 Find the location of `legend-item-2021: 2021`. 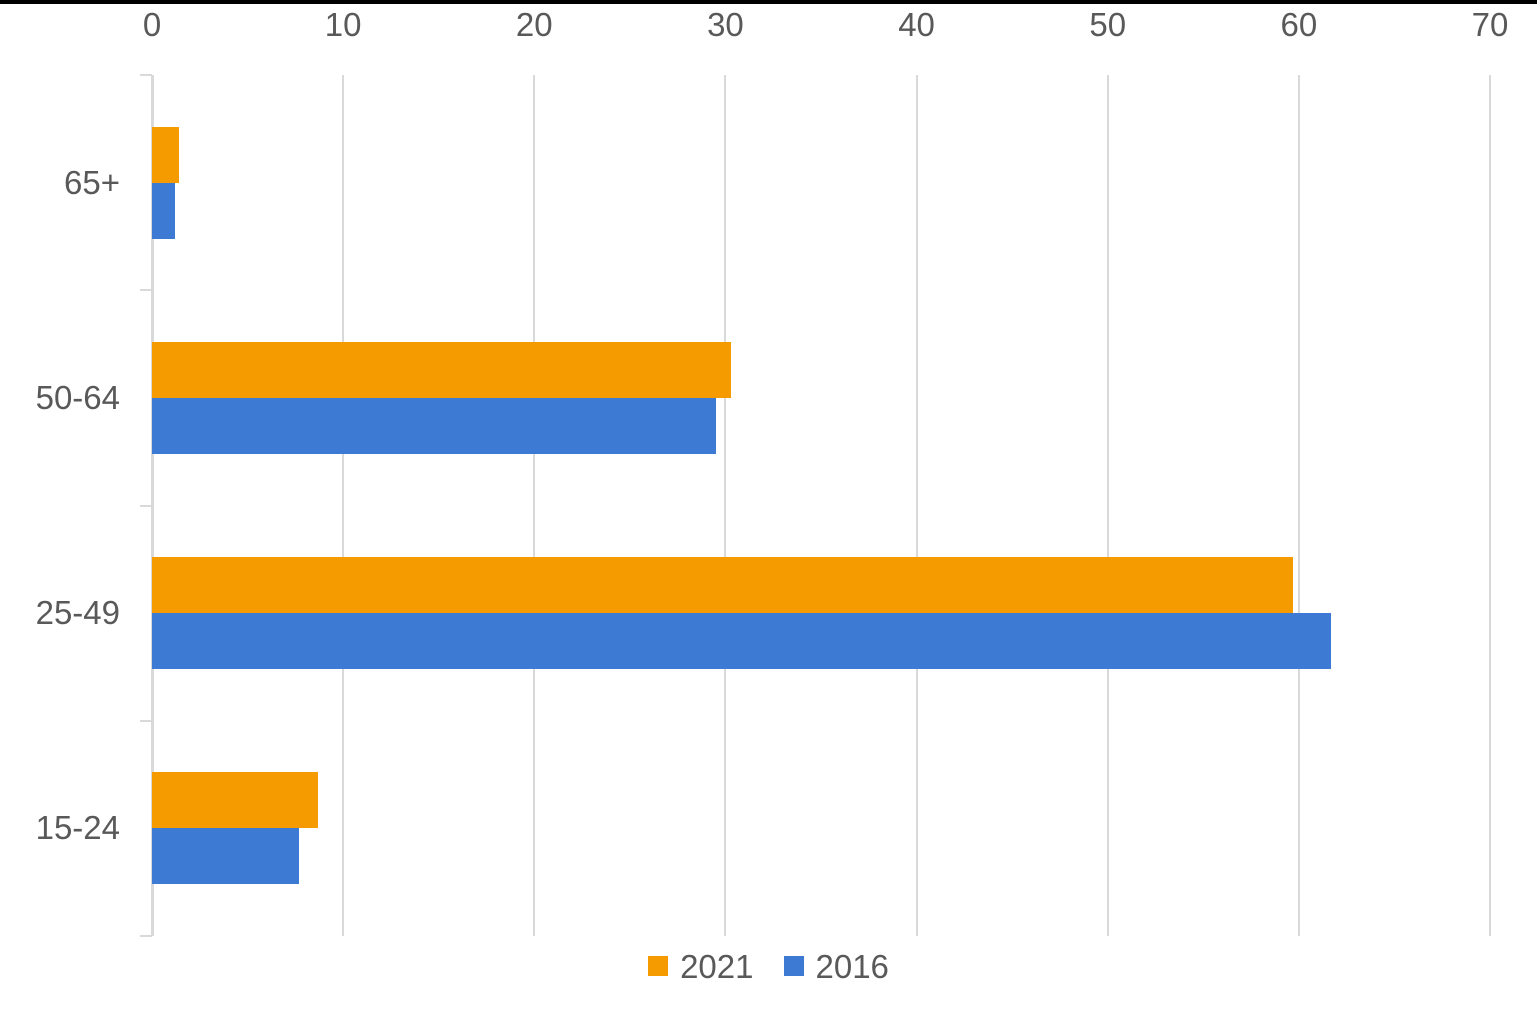

legend-item-2021: 2021 is located at coordinates (701, 966).